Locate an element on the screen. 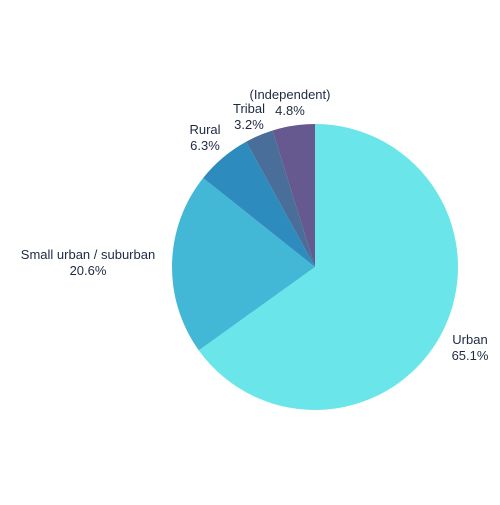 This screenshot has height=505, width=500. slice-value-label: 6.3% is located at coordinates (205, 145).